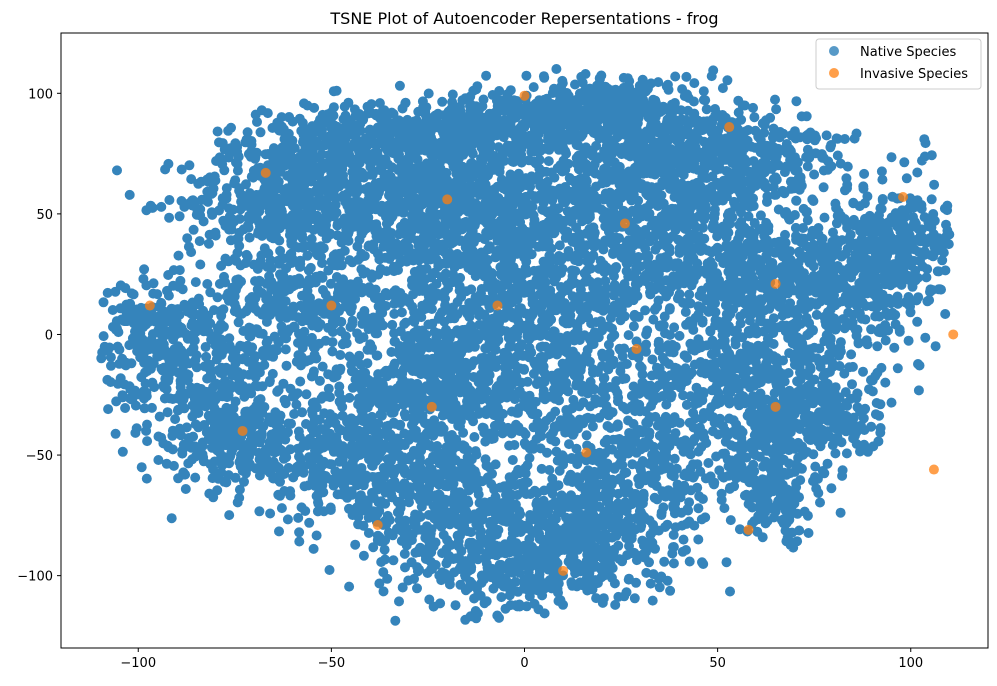  I want to click on legend-label-native: Native Species, so click(908, 52).